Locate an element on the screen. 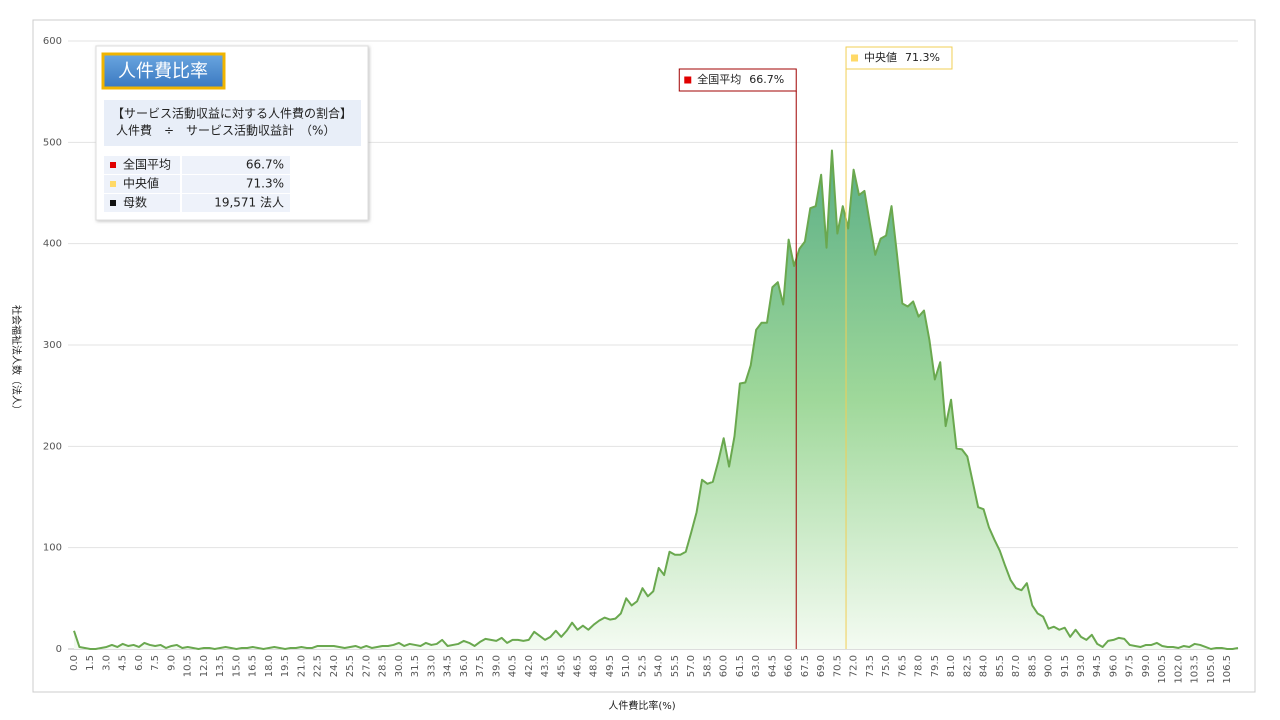  x-tick-label: 64.5 is located at coordinates (772, 666).